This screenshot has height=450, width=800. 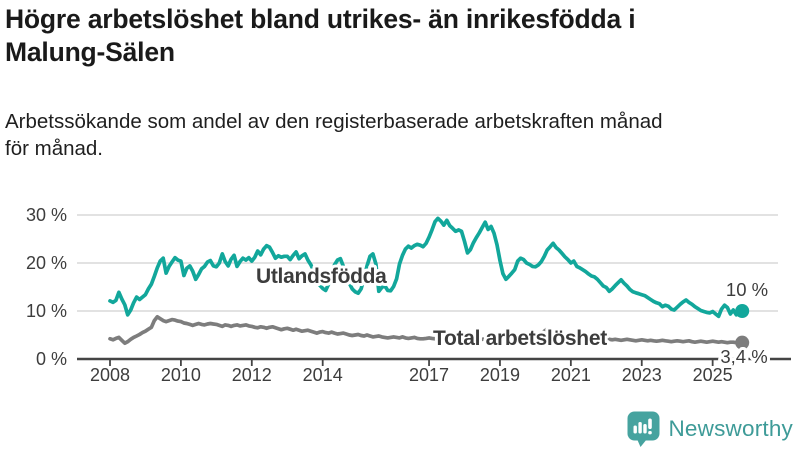 I want to click on series-end-value-label: 3,4 %, so click(x=743, y=356).